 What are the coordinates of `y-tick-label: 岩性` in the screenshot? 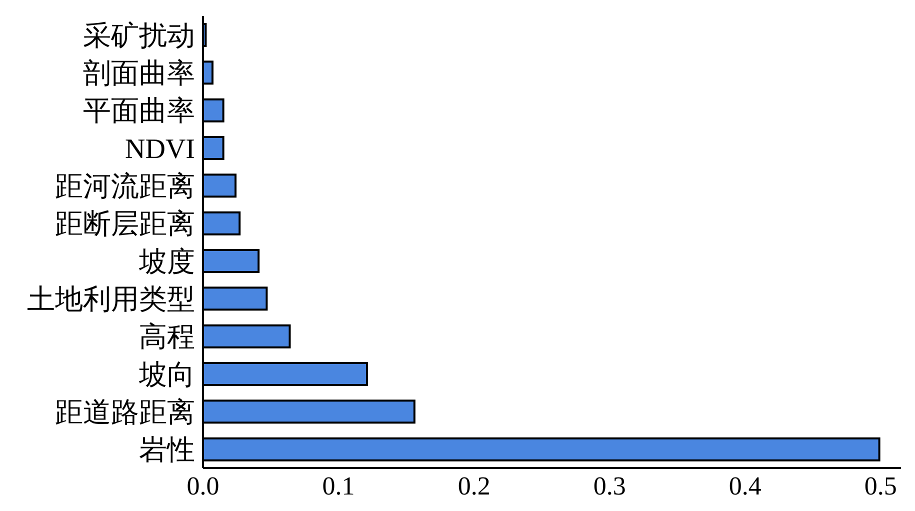 It's located at (167, 450).